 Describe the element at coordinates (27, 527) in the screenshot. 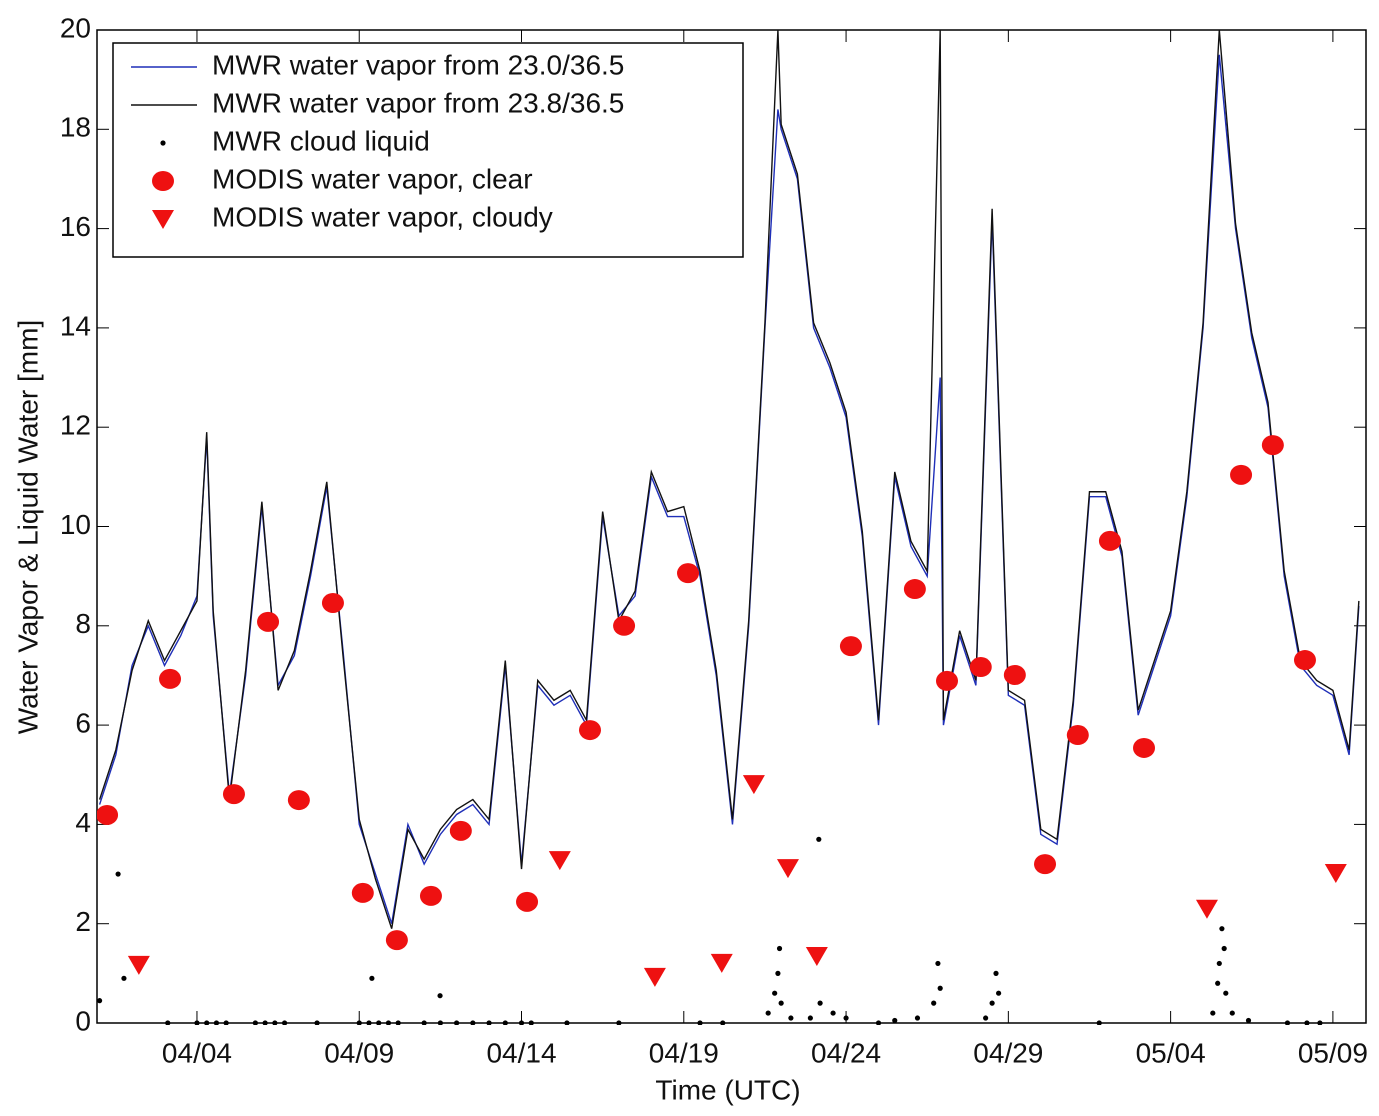

I see `y-axis-label: Water Vapor & Liquid Water [mm]` at that location.